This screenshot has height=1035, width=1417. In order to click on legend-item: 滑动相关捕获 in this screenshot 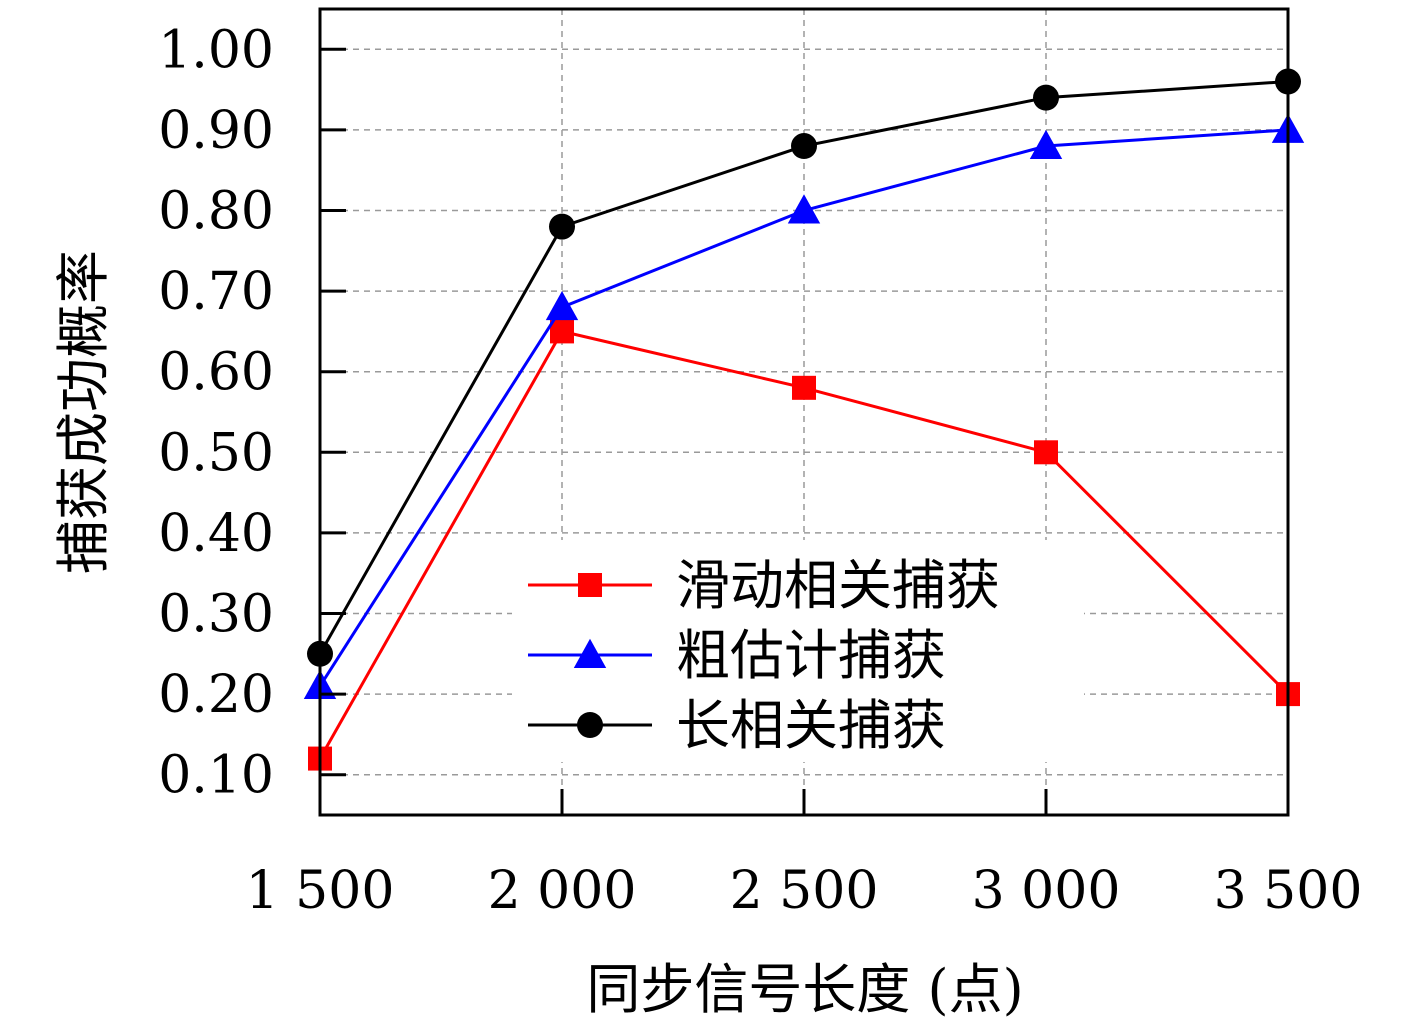, I will do `click(764, 585)`.